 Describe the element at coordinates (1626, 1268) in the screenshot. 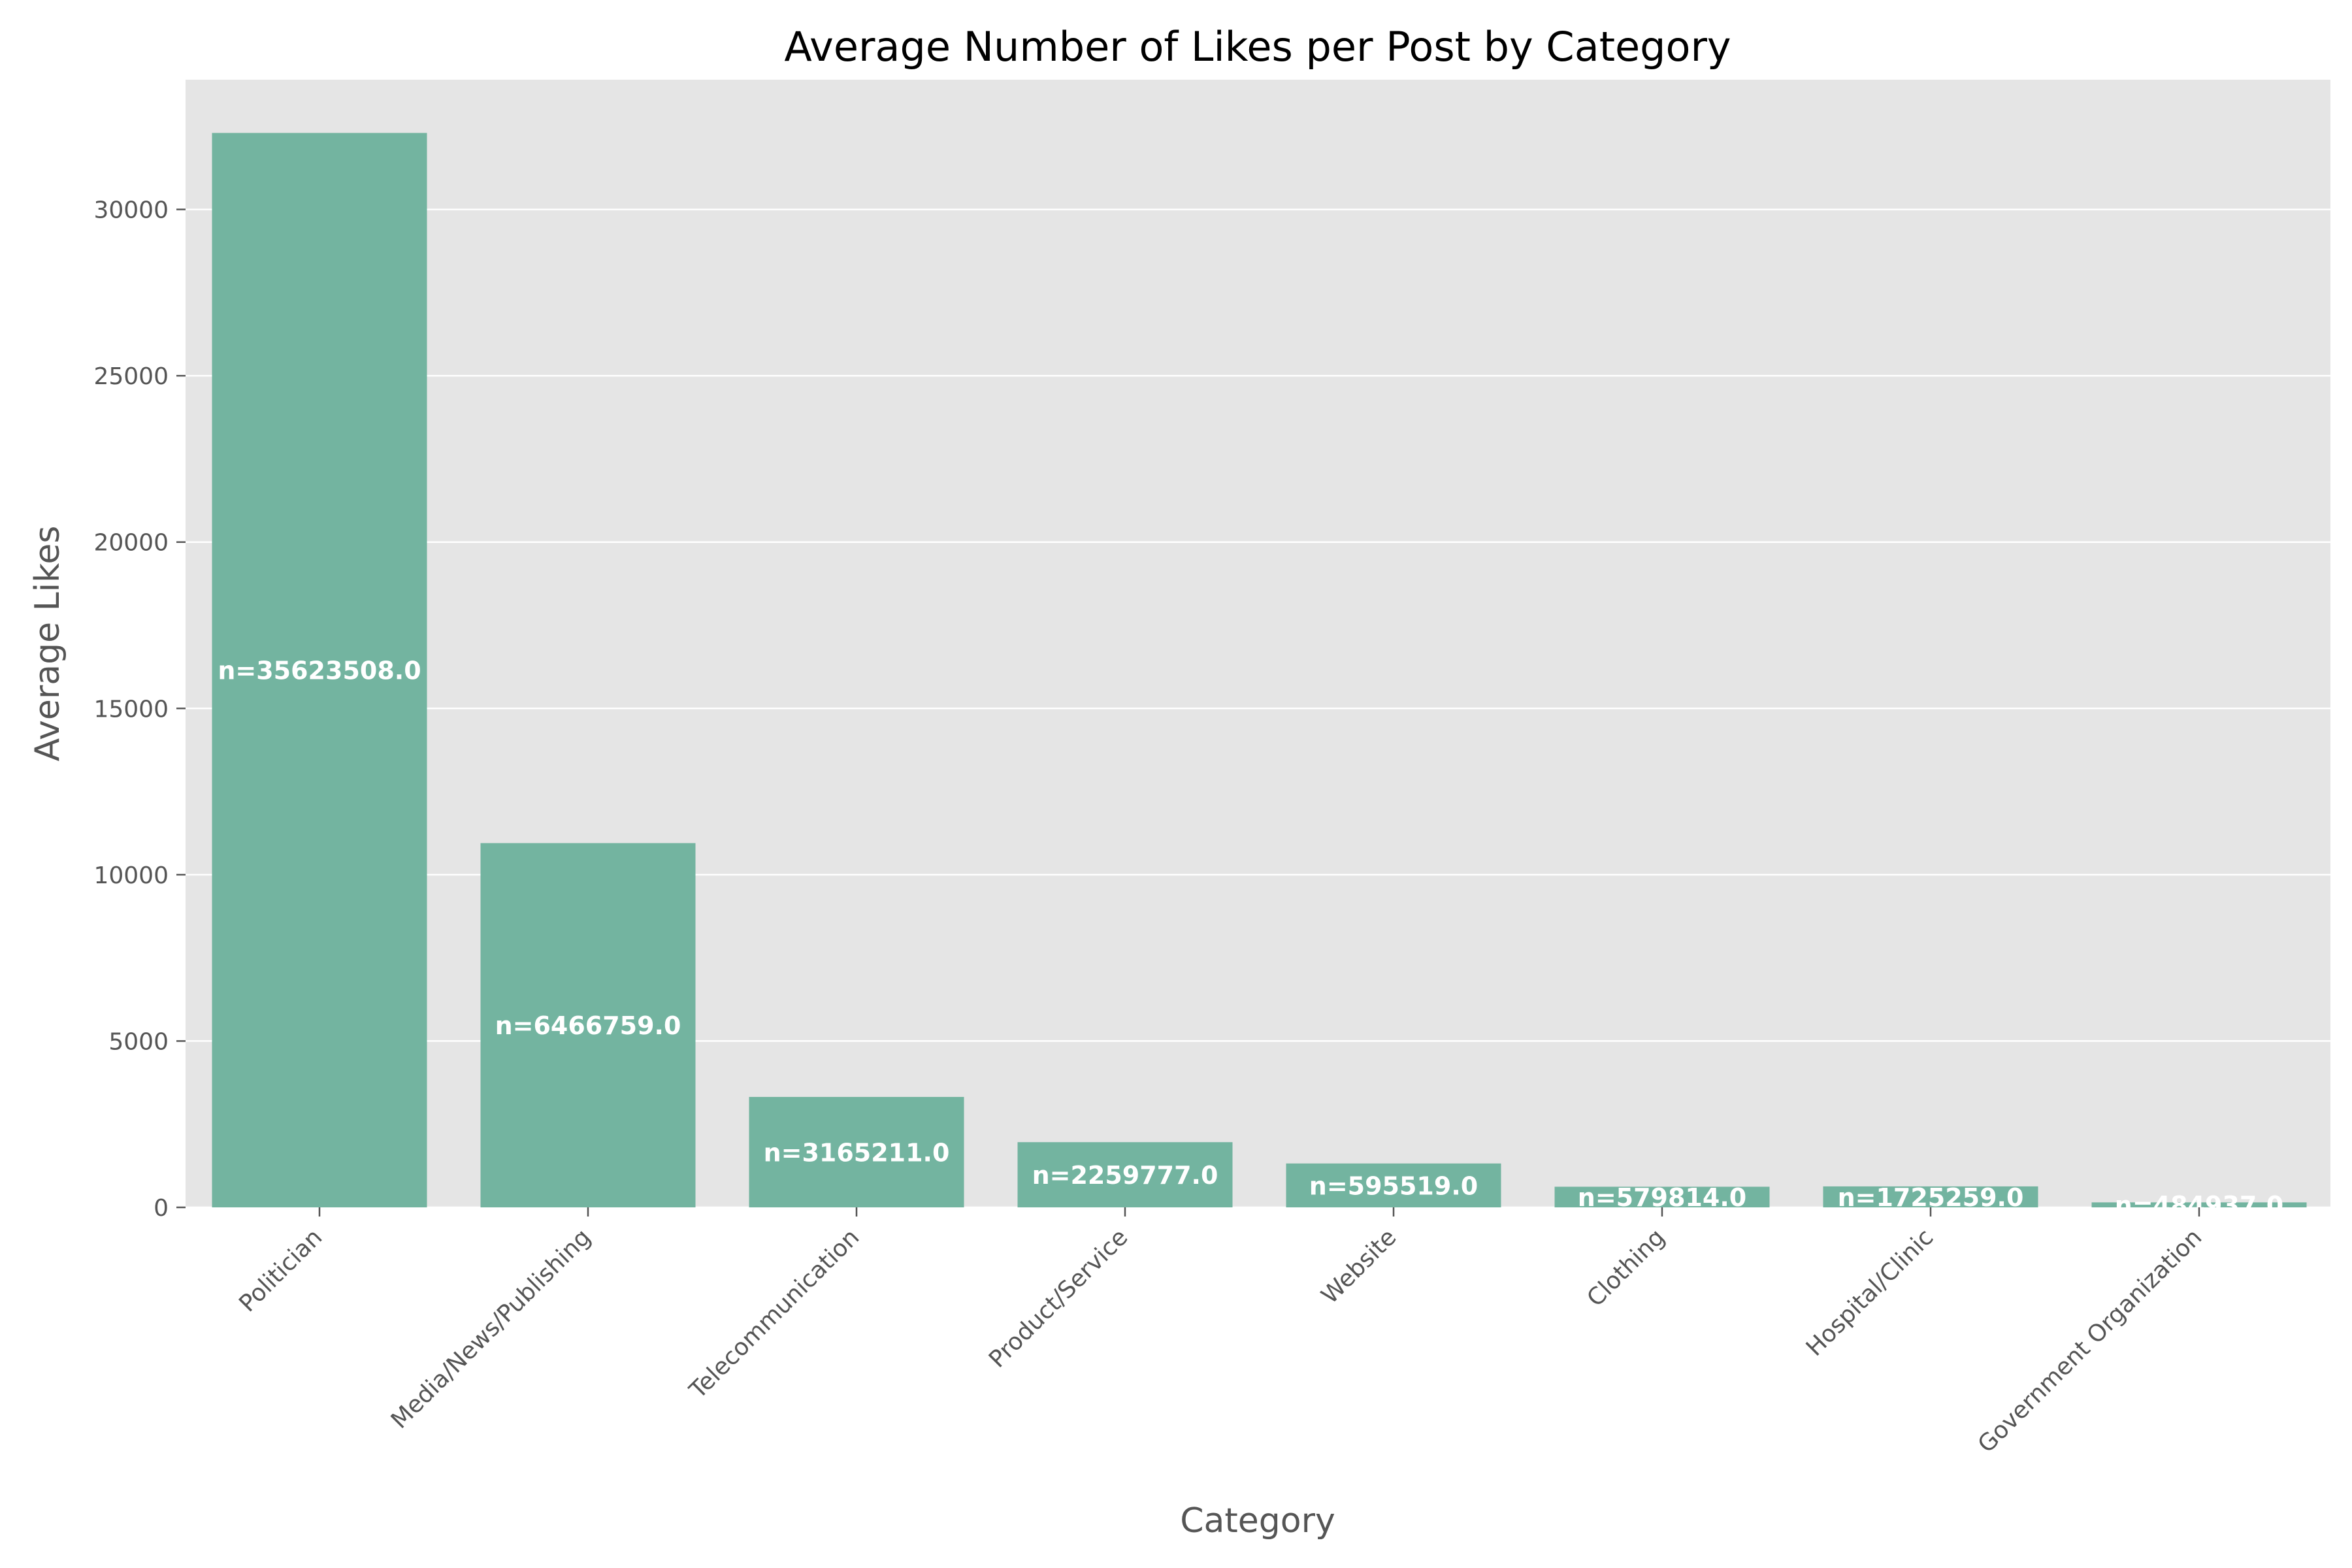

I see `x-tick-label: Clothing` at that location.